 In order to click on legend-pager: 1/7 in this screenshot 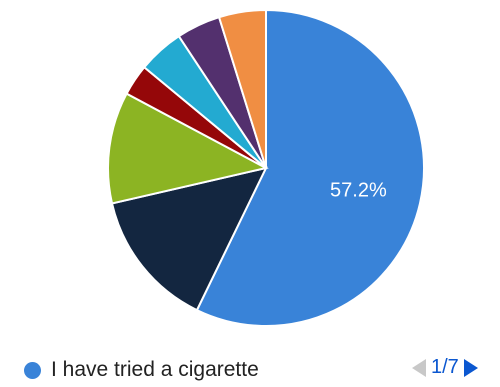, I will do `click(445, 367)`.